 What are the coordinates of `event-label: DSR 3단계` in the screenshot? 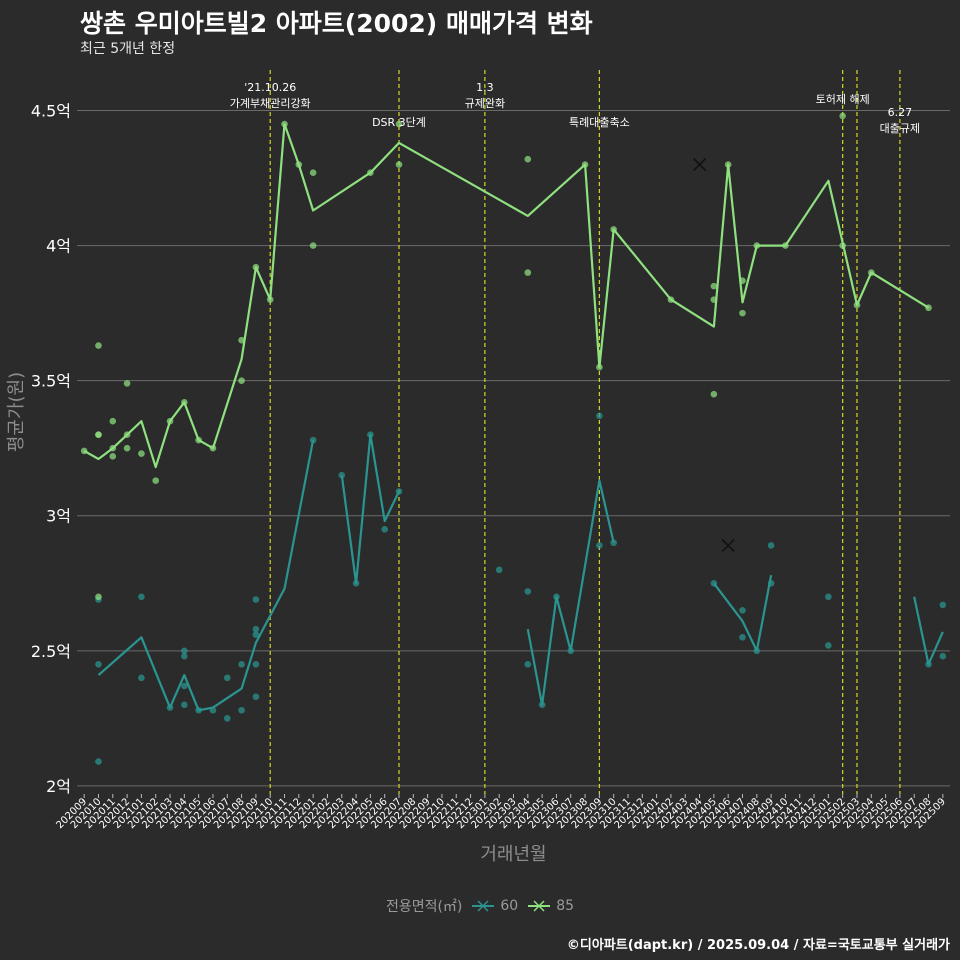 It's located at (399, 122).